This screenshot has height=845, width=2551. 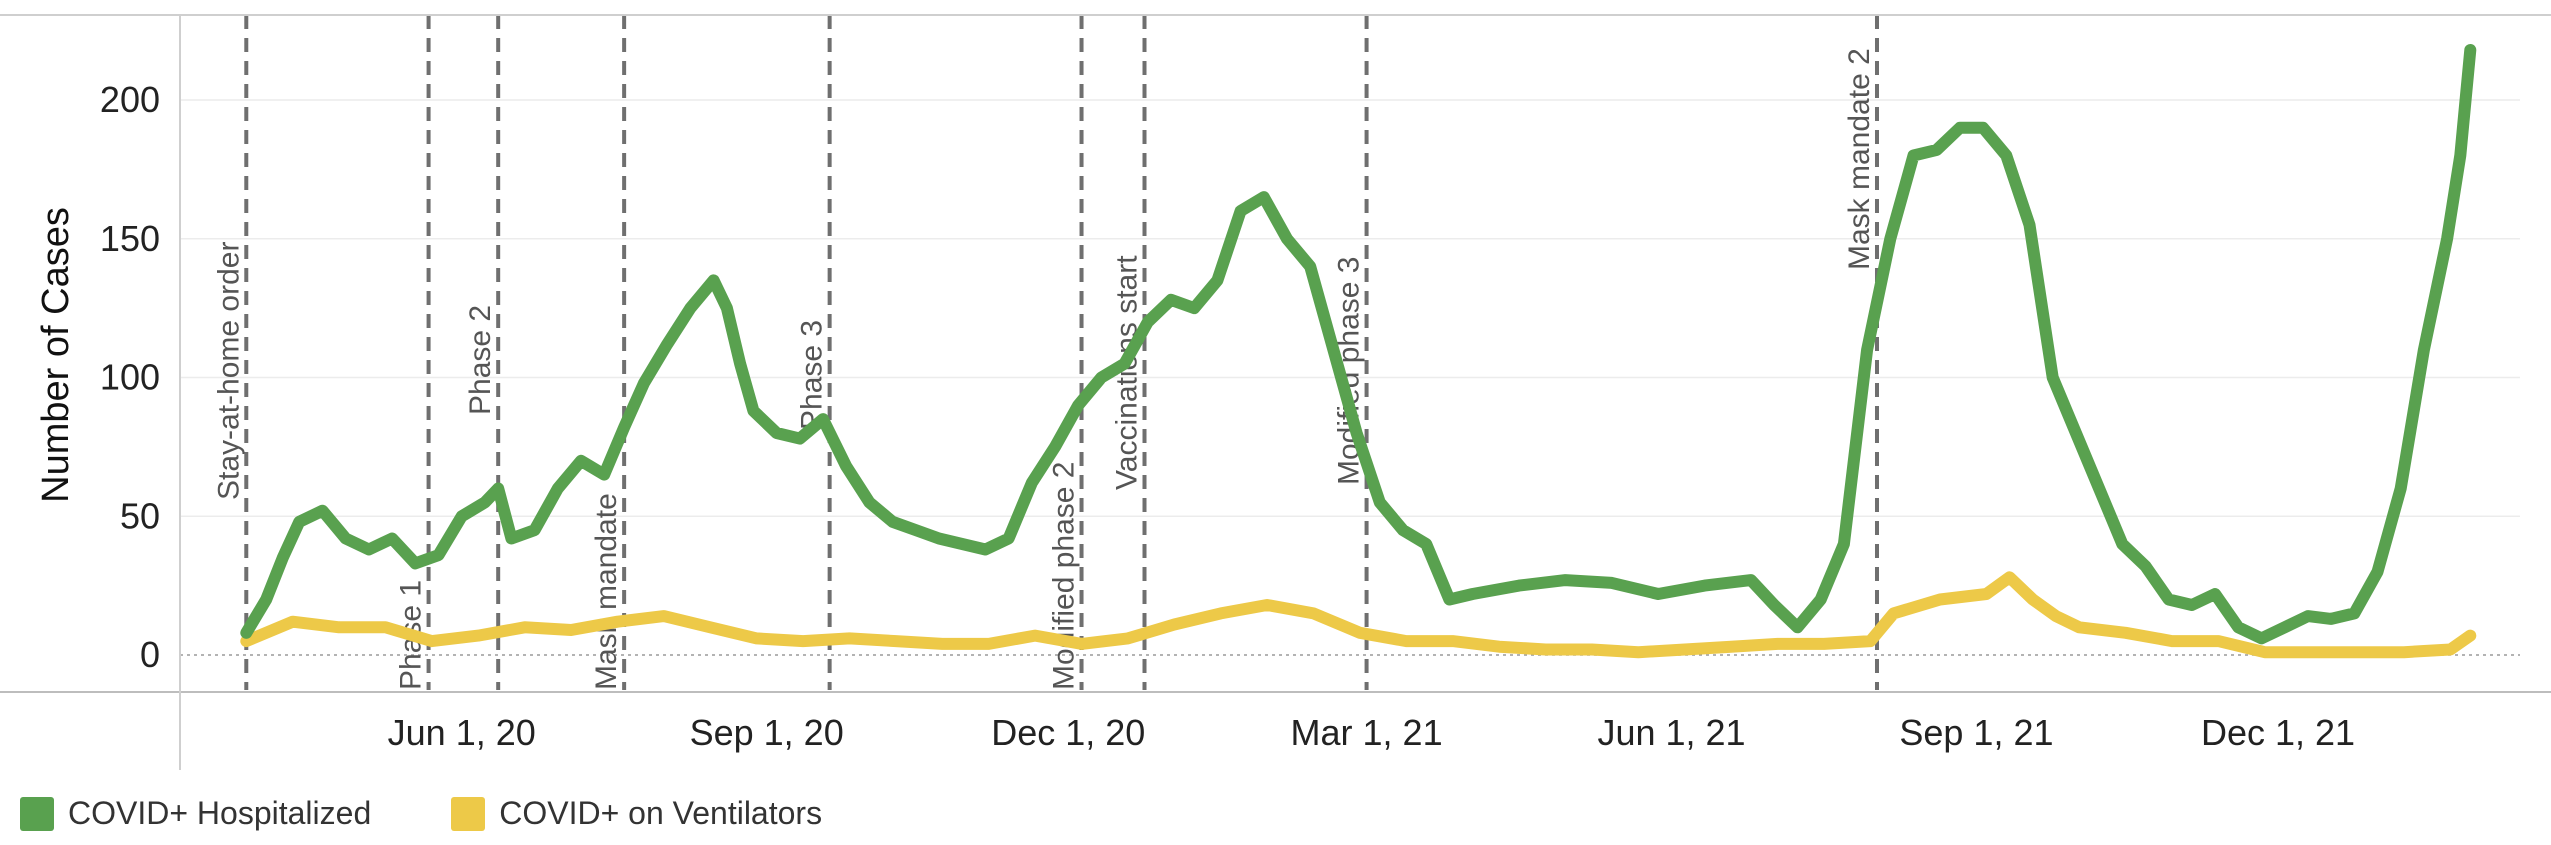 What do you see at coordinates (661, 813) in the screenshot?
I see `legend-label: COVID+ on Ventilators` at bounding box center [661, 813].